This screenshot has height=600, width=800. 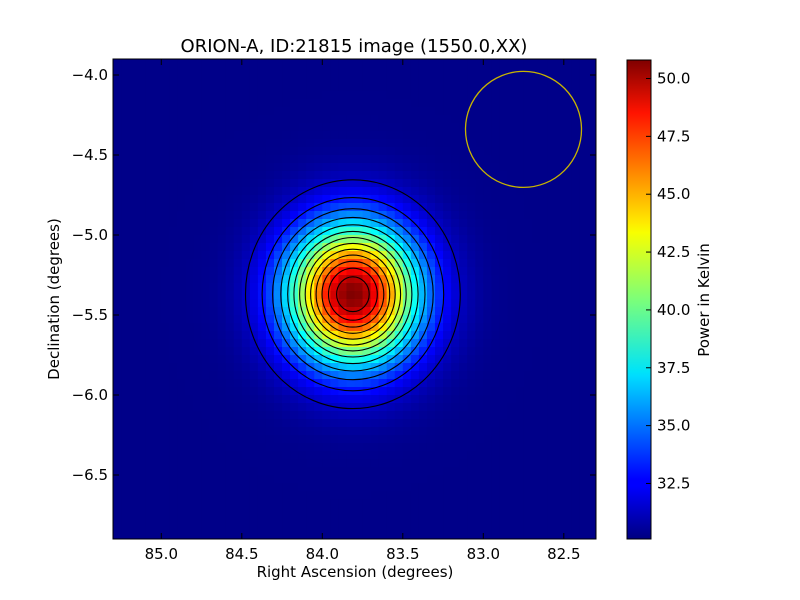 I want to click on y-tick-label: −5.0, so click(x=90, y=235).